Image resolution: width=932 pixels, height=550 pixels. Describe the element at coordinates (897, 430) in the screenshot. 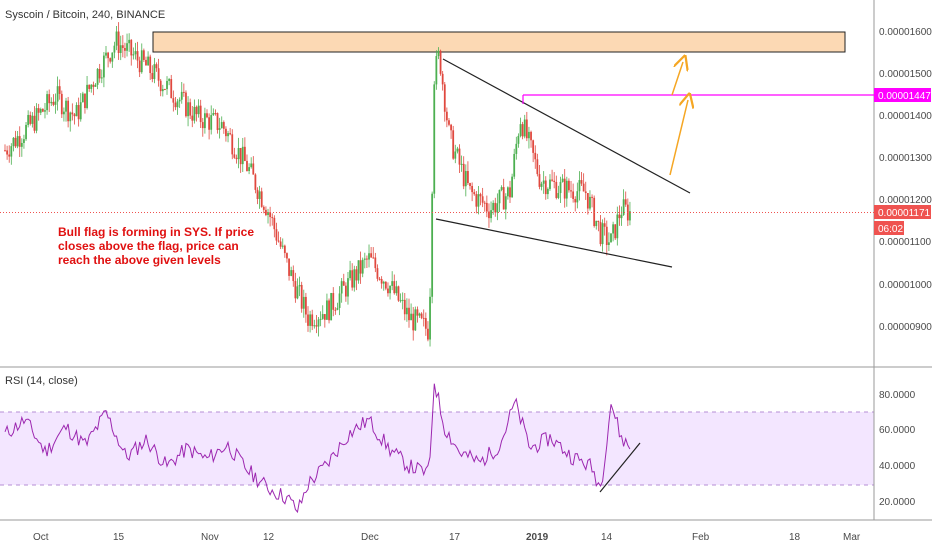

I see `rsi-tick-label: 60.0000` at that location.